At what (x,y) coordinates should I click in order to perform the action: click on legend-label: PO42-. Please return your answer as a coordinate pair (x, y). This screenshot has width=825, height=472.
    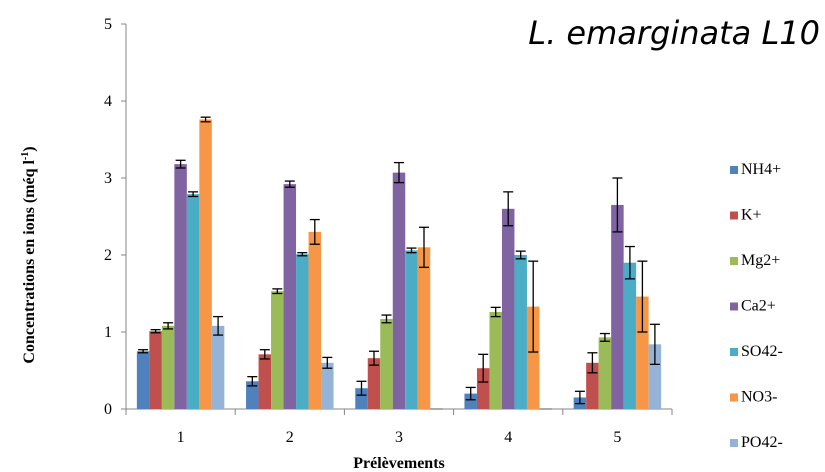
    Looking at the image, I should click on (762, 442).